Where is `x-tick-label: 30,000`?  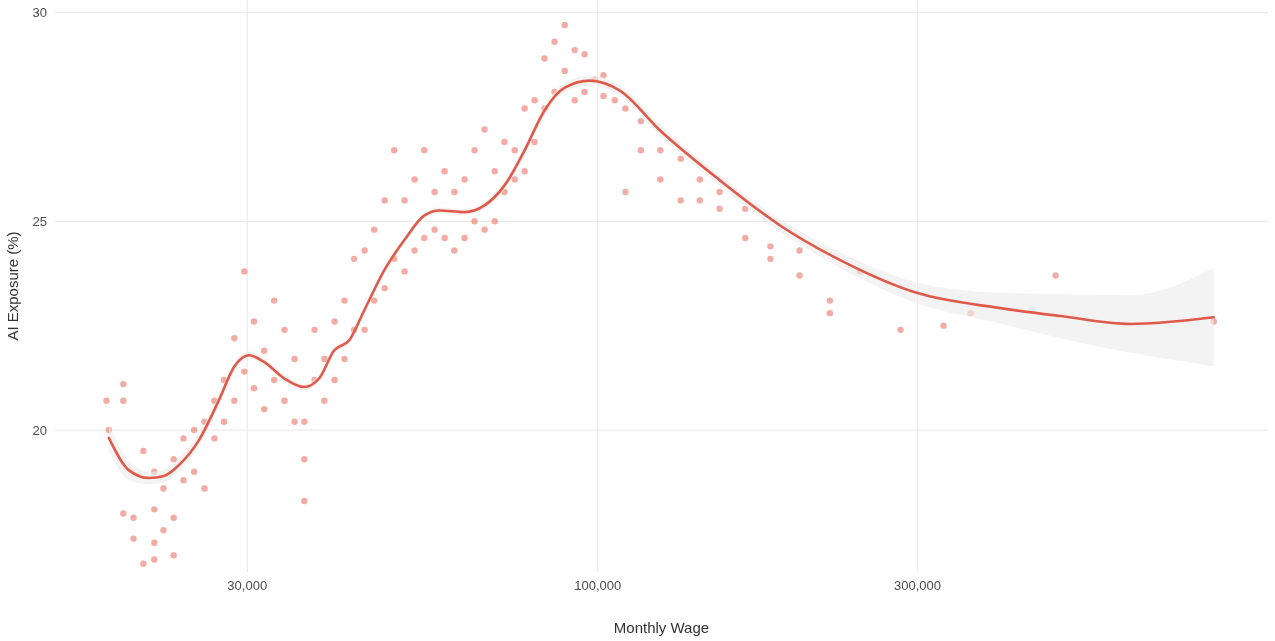
x-tick-label: 30,000 is located at coordinates (247, 585).